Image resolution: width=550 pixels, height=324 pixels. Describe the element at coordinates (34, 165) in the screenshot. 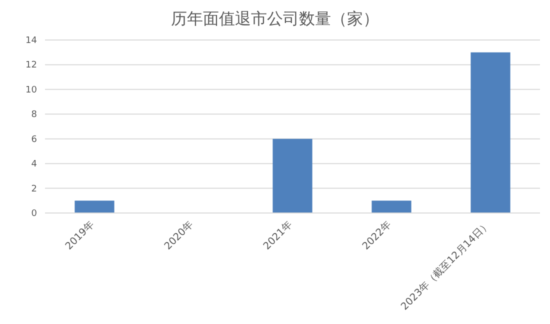

I see `y-tick-label: 4` at that location.